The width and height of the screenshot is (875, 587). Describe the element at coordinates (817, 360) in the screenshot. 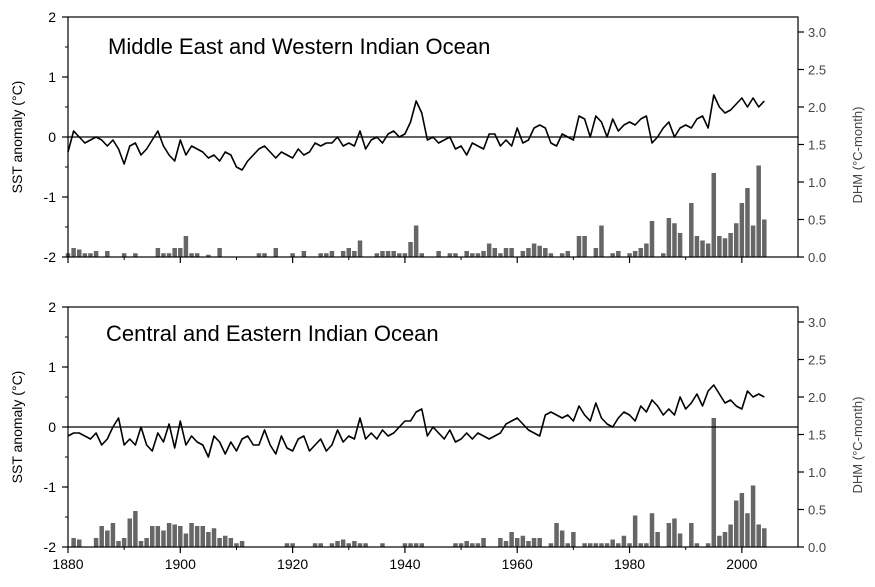

I see `y-right-tick-label: 2.5` at that location.